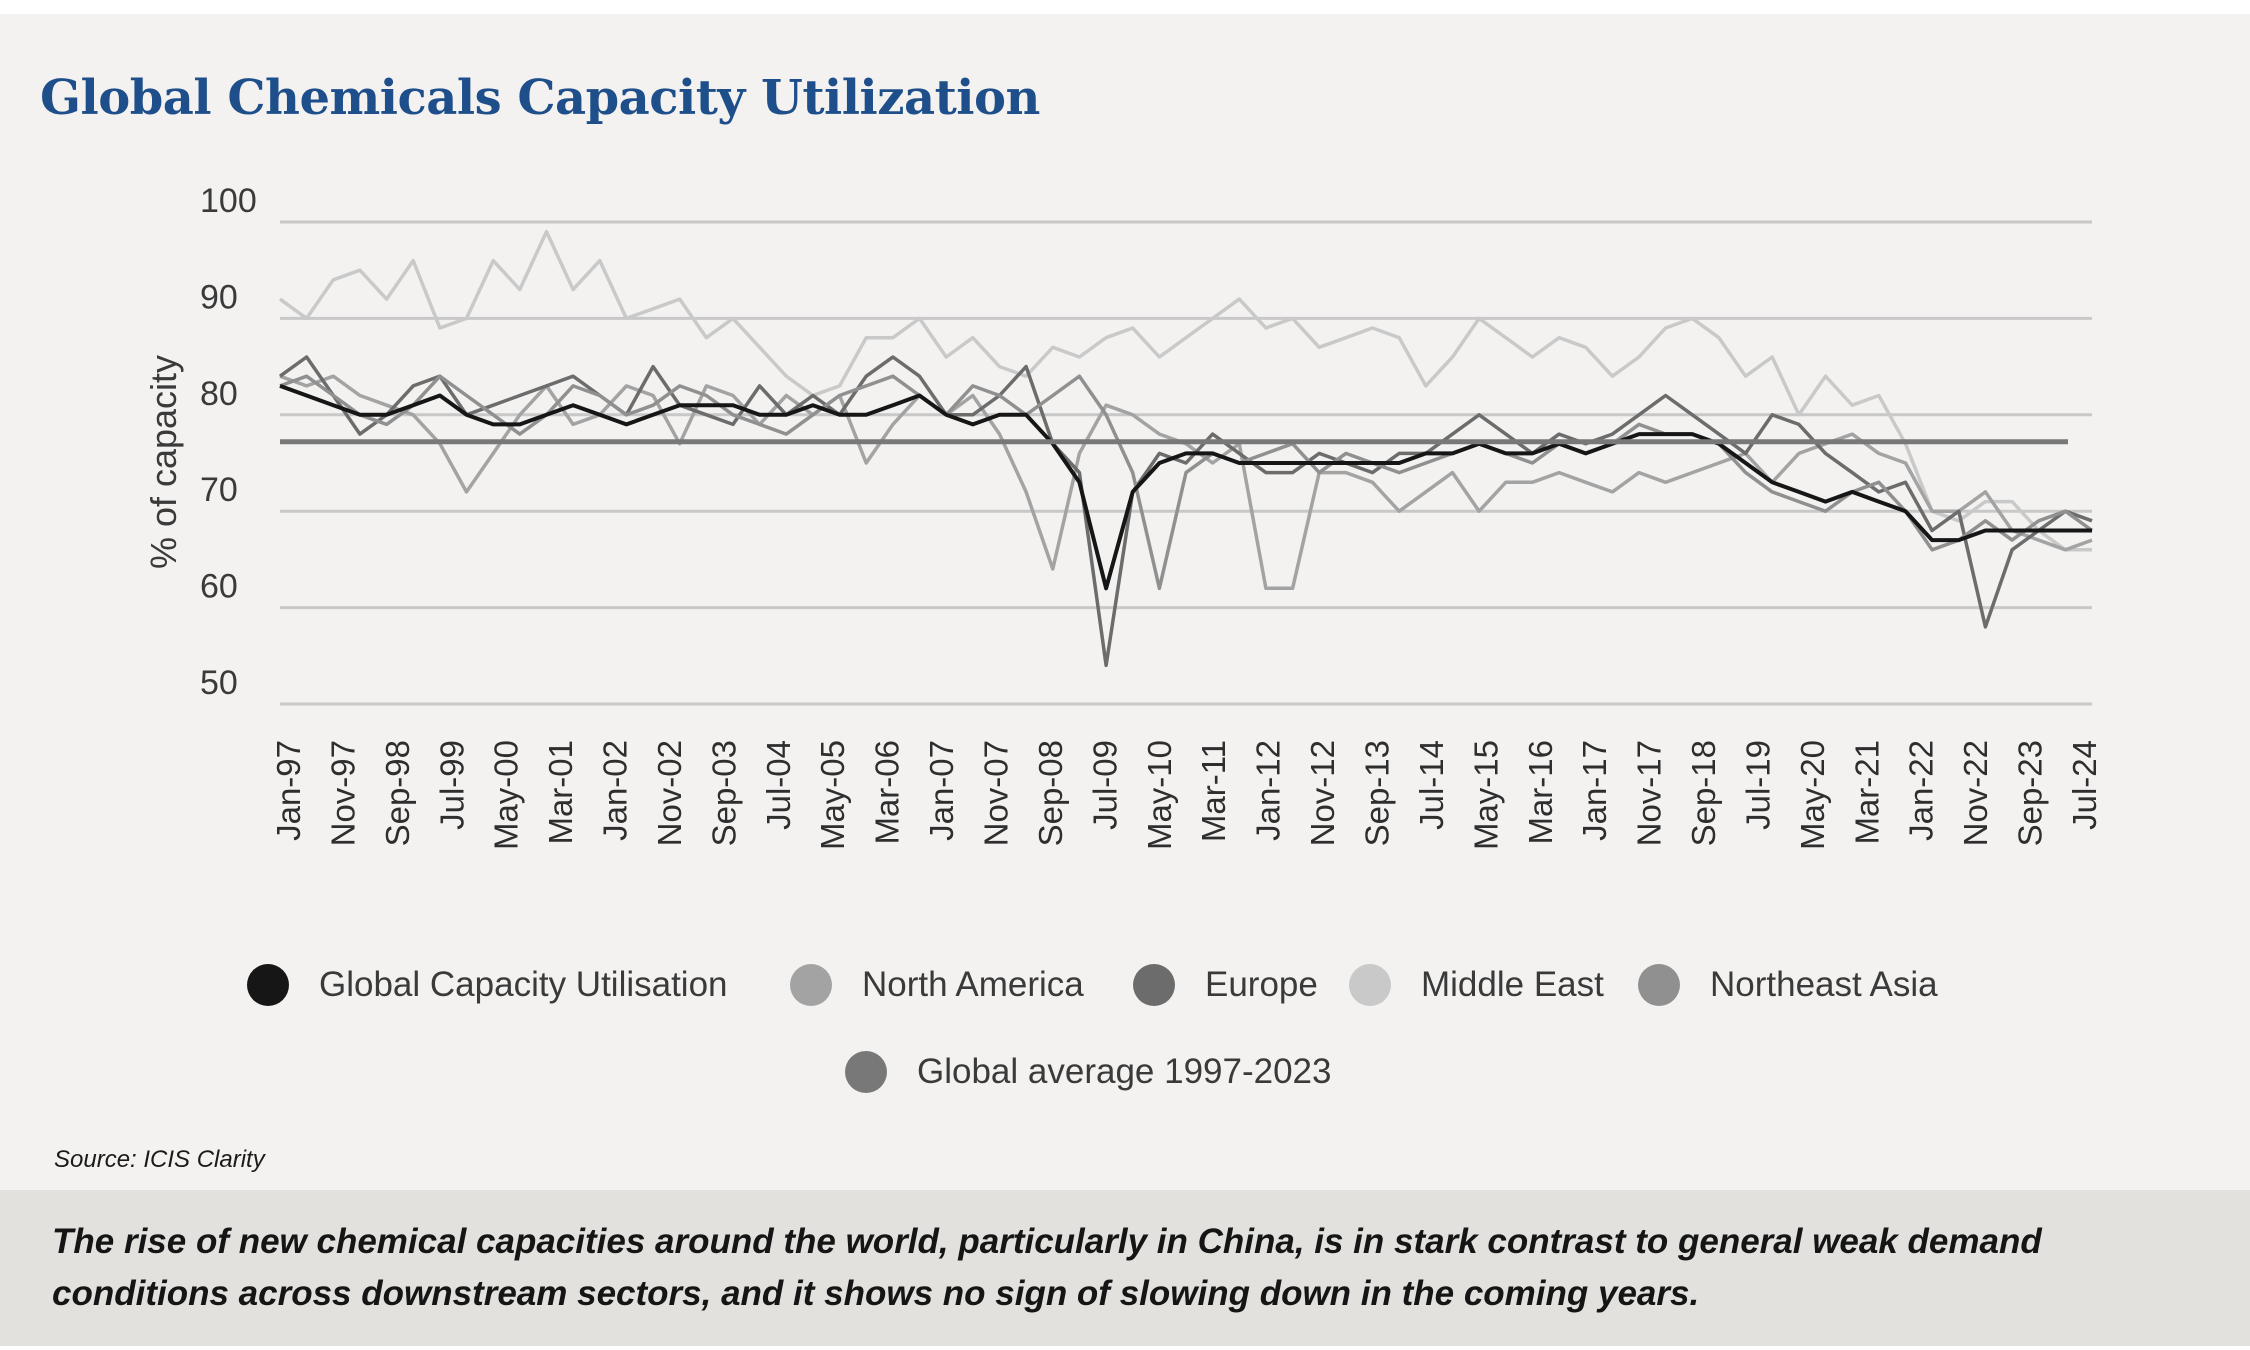  What do you see at coordinates (288, 790) in the screenshot?
I see `x-tick-label: Jan-97` at bounding box center [288, 790].